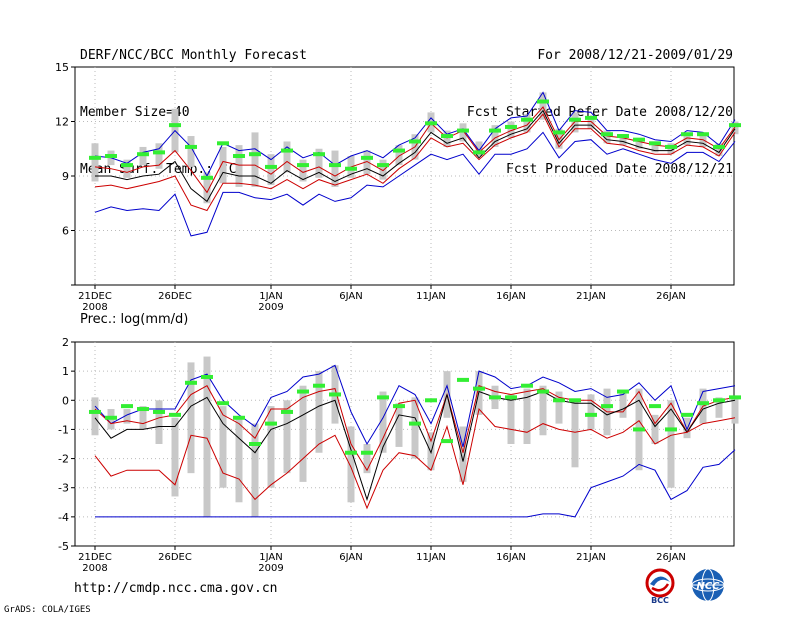 Image resolution: width=800 pixels, height=618 pixels. Describe the element at coordinates (63, 488) in the screenshot. I see `y-tick-label: -3` at that location.